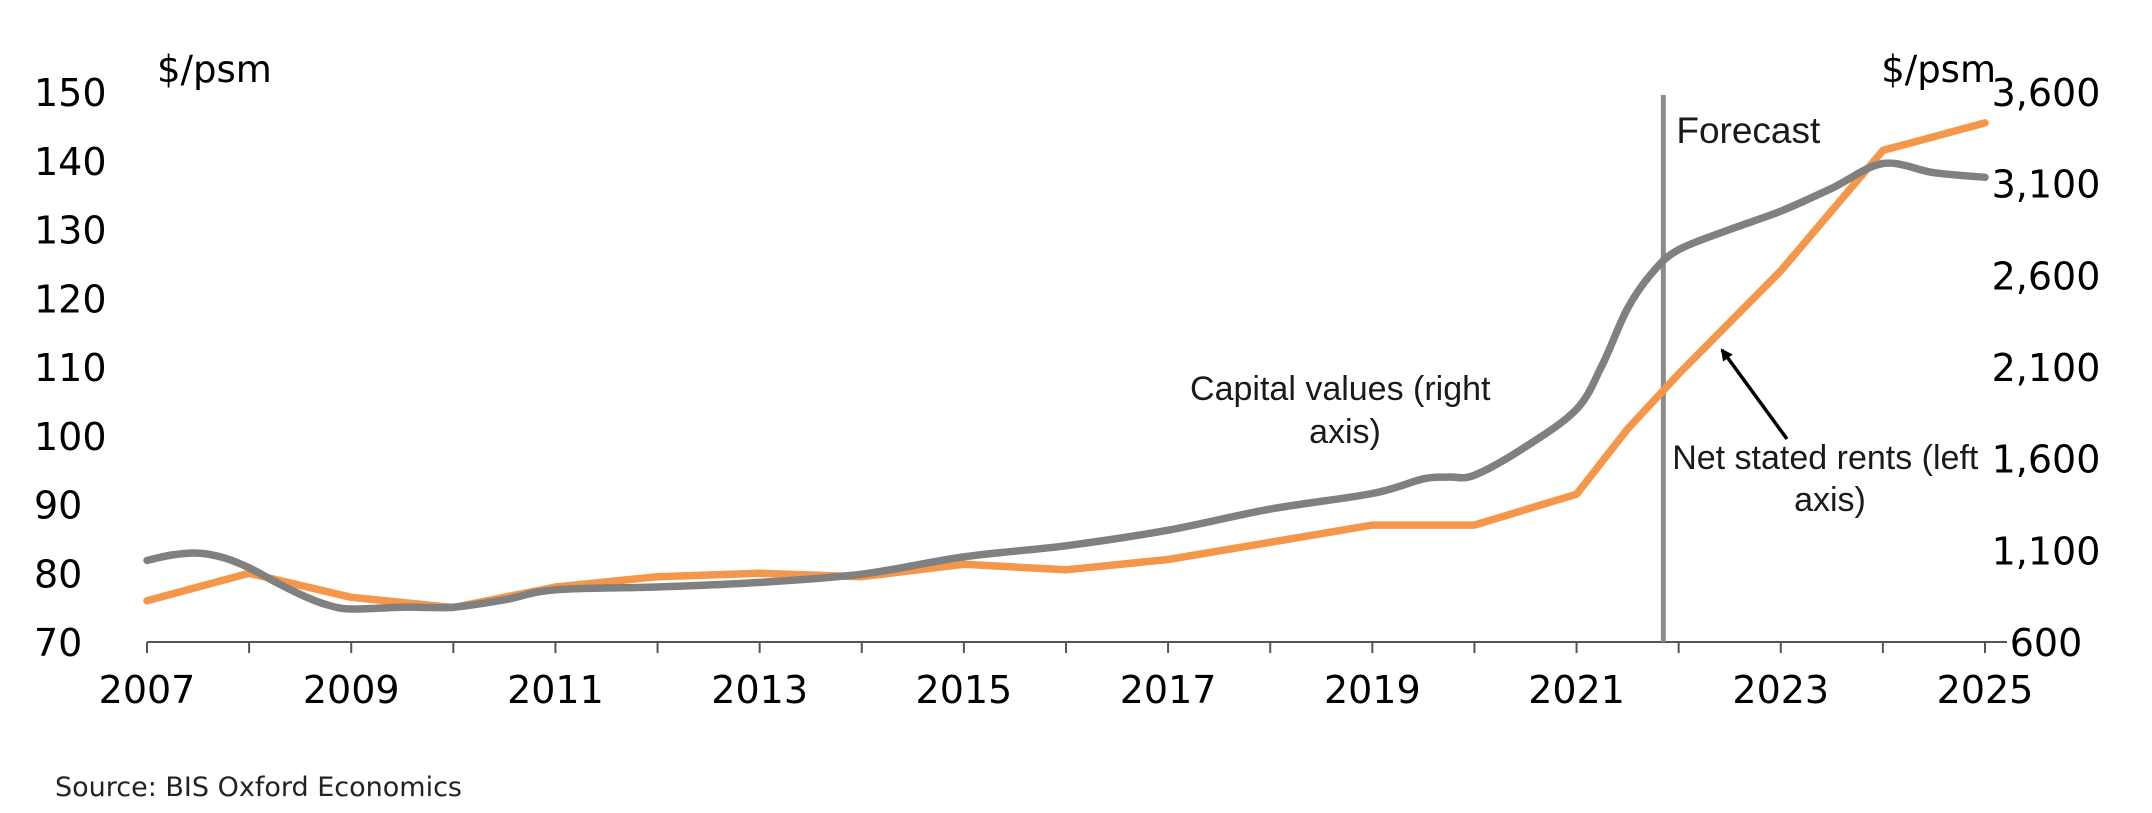  What do you see at coordinates (1985, 690) in the screenshot?
I see `x-axis-tick-label: 2025` at bounding box center [1985, 690].